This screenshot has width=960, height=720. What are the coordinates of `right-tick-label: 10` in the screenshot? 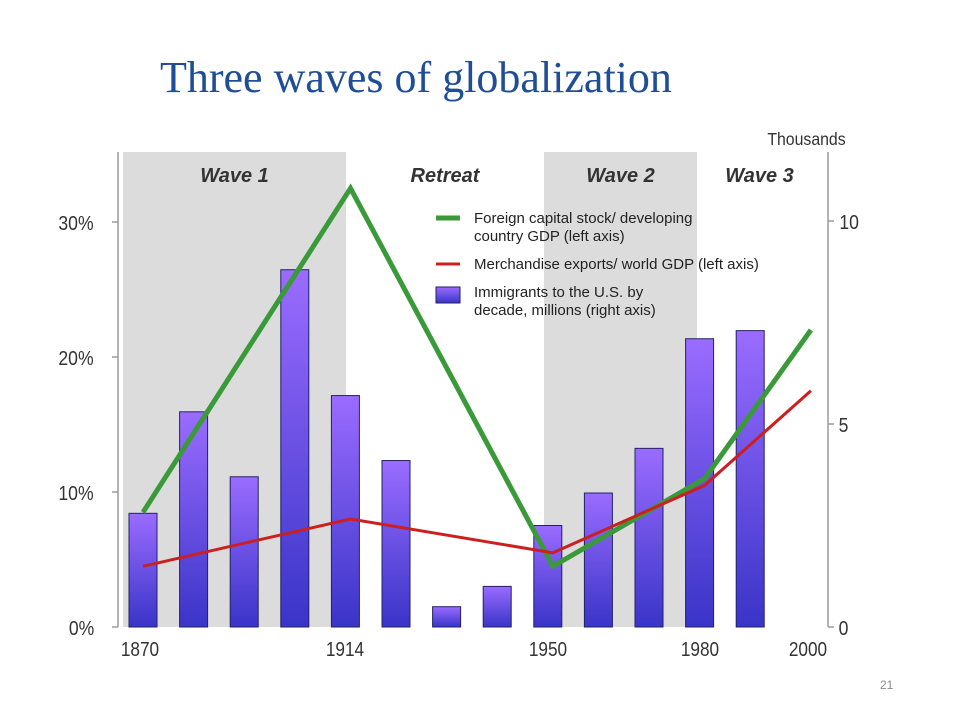 It's located at (849, 222).